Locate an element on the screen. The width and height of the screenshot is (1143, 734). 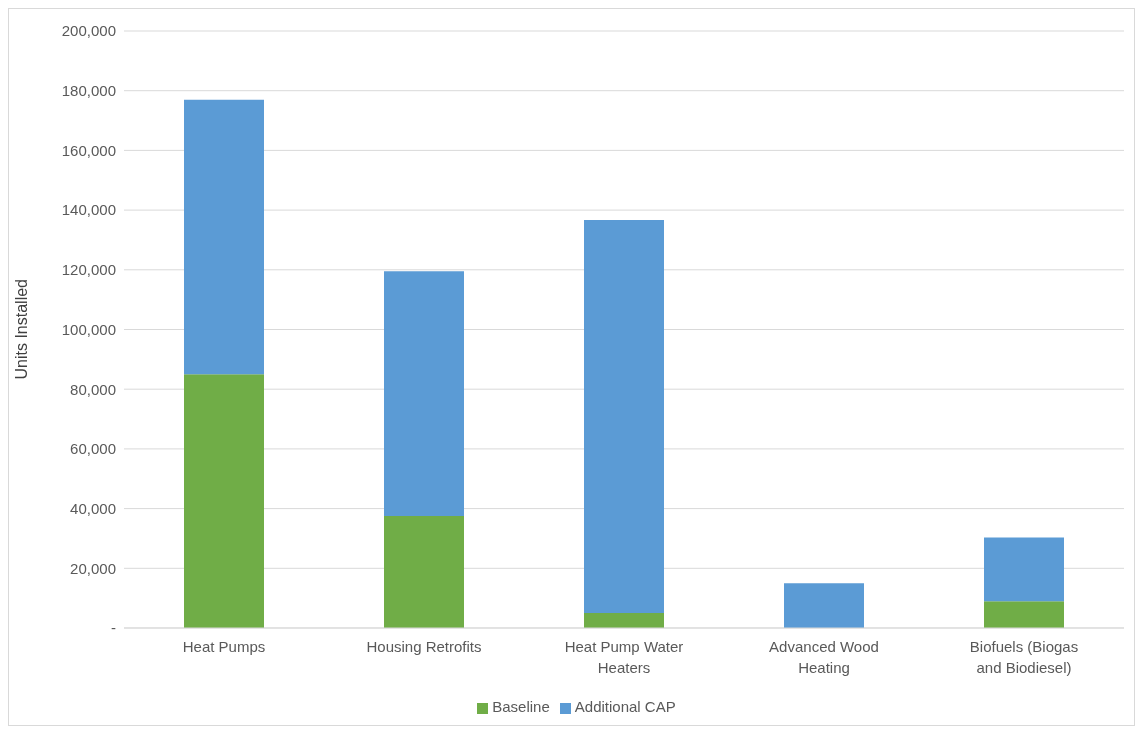
y-tick-label: - is located at coordinates (113, 628).